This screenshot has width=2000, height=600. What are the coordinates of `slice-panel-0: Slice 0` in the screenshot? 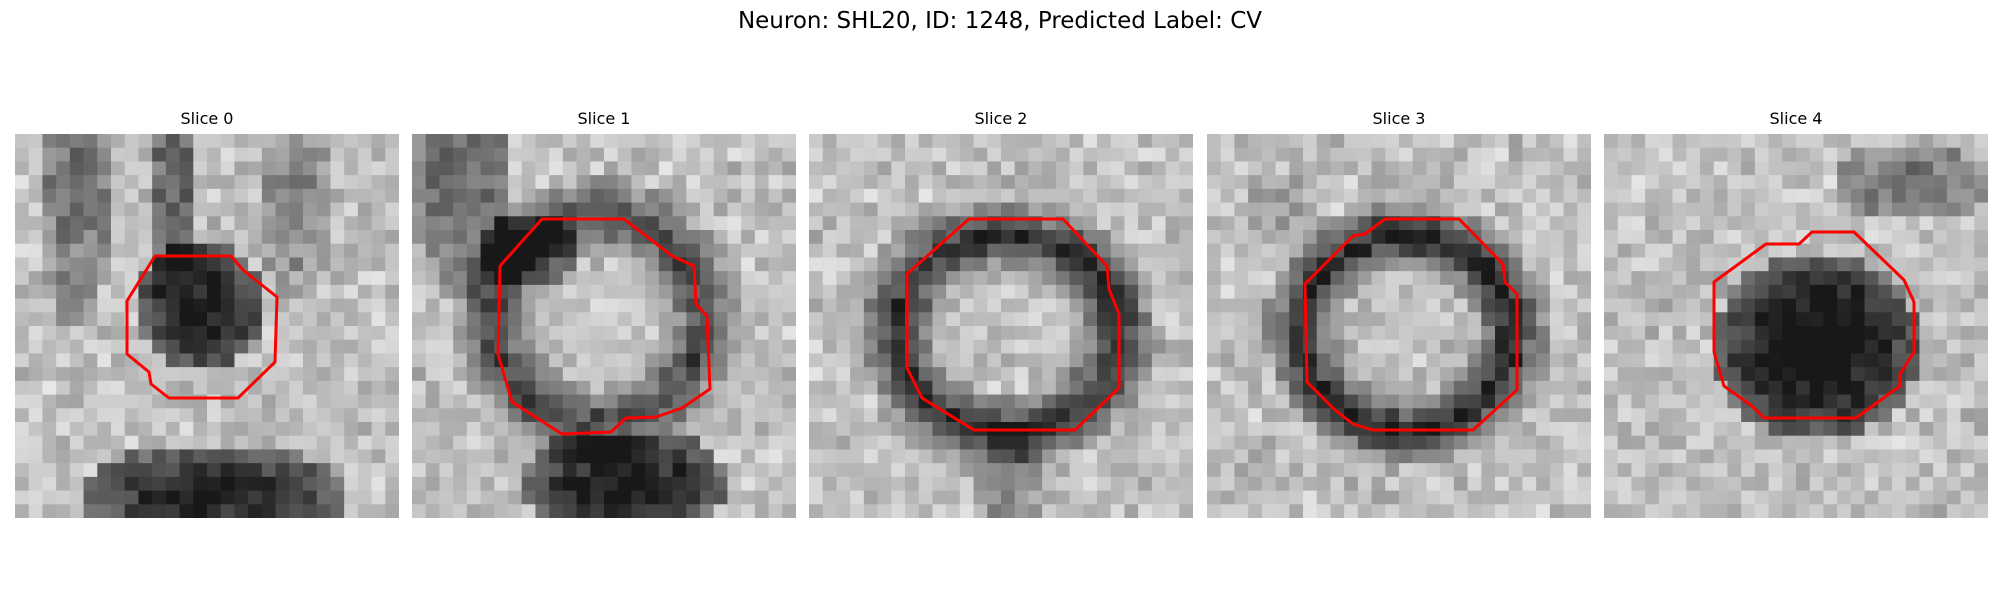 It's located at (207, 312).